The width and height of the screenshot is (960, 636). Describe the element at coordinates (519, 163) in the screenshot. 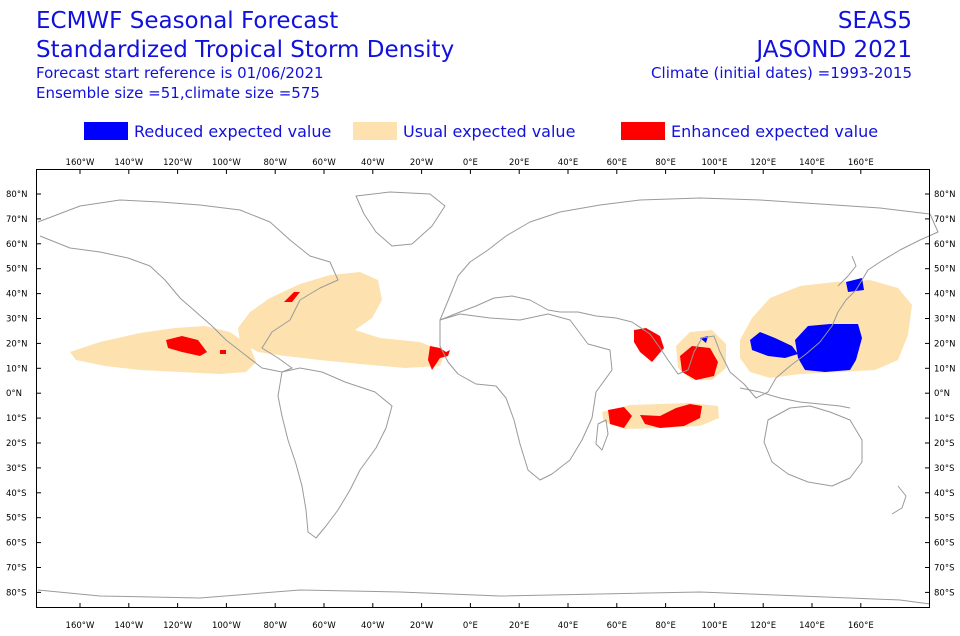

I see `lon-tick-label-top: 20°E` at that location.